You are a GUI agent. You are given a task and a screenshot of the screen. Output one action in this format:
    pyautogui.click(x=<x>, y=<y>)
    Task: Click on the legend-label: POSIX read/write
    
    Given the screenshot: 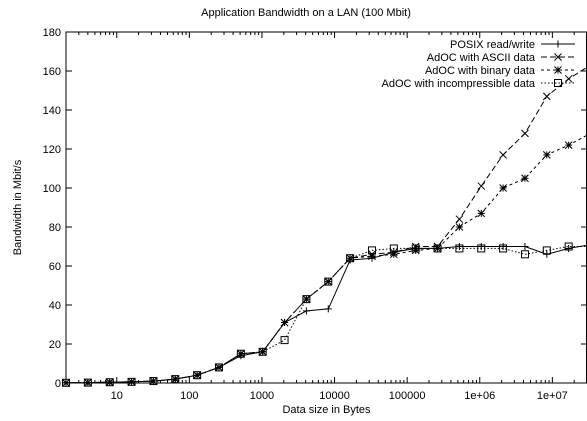 What is the action you would take?
    pyautogui.click(x=492, y=45)
    